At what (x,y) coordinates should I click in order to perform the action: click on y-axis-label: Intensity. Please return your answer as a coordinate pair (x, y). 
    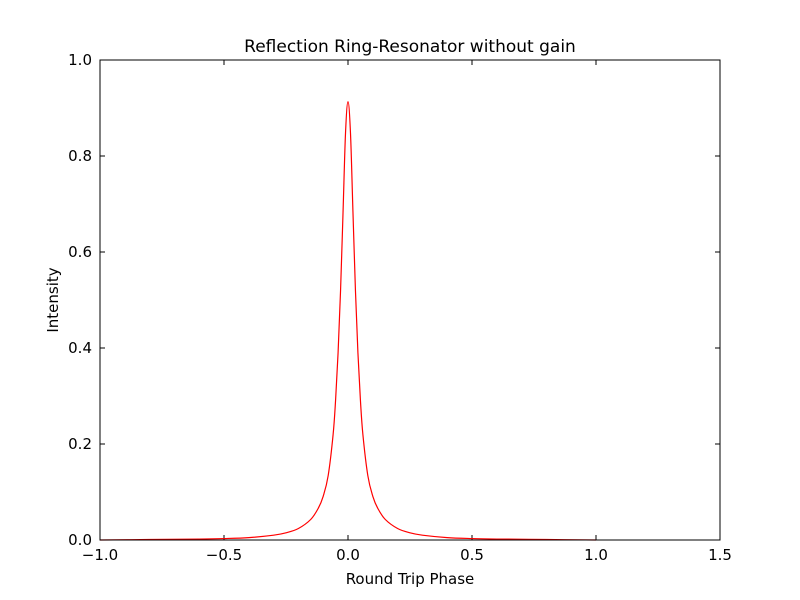
    Looking at the image, I should click on (53, 299).